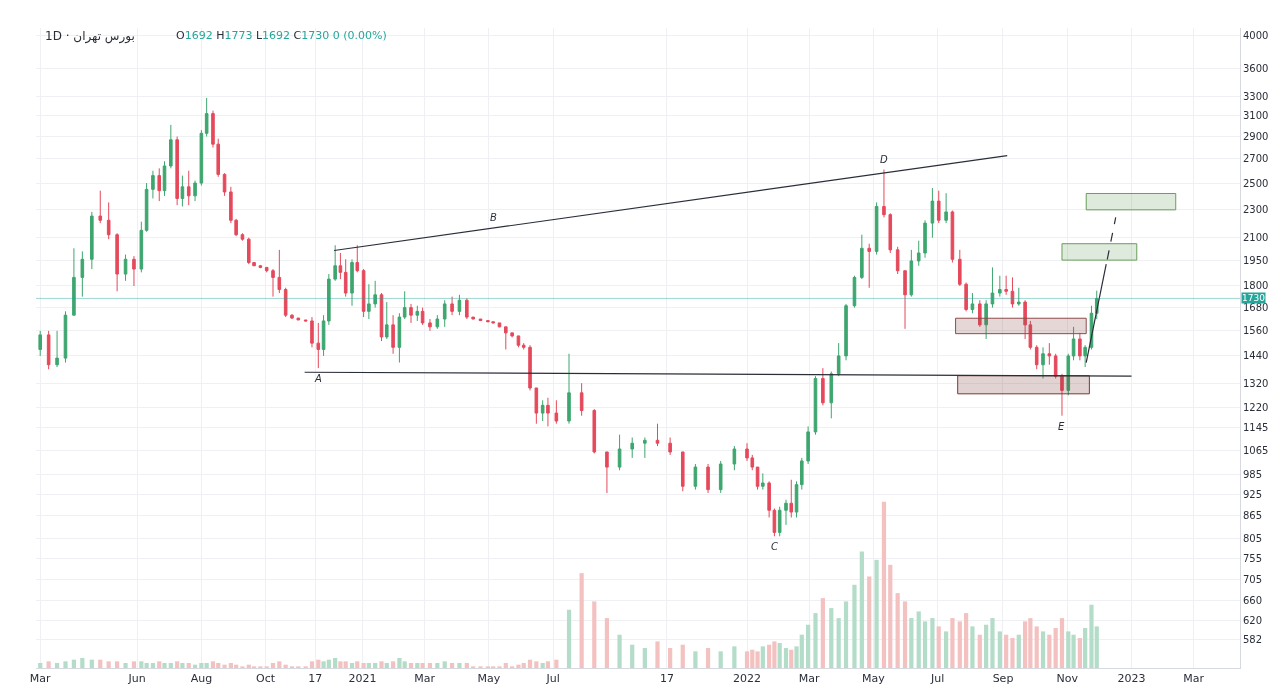  I want to click on annotation: E, so click(1061, 426).